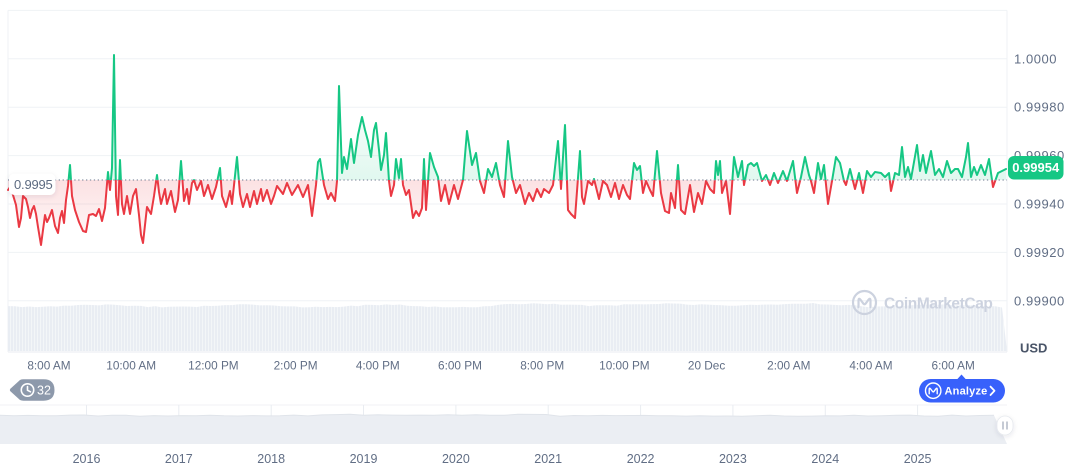 Image resolution: width=1072 pixels, height=470 pixels. I want to click on svg-text: 2020, so click(456, 459).